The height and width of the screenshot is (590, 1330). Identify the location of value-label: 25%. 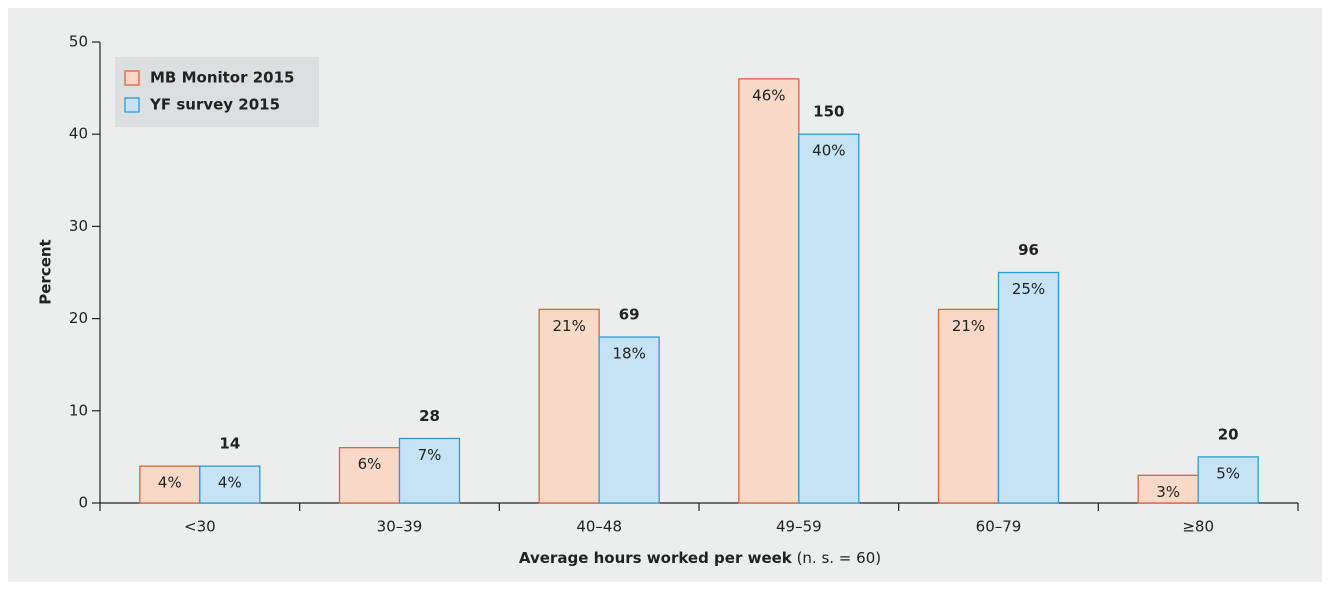
(1028, 289).